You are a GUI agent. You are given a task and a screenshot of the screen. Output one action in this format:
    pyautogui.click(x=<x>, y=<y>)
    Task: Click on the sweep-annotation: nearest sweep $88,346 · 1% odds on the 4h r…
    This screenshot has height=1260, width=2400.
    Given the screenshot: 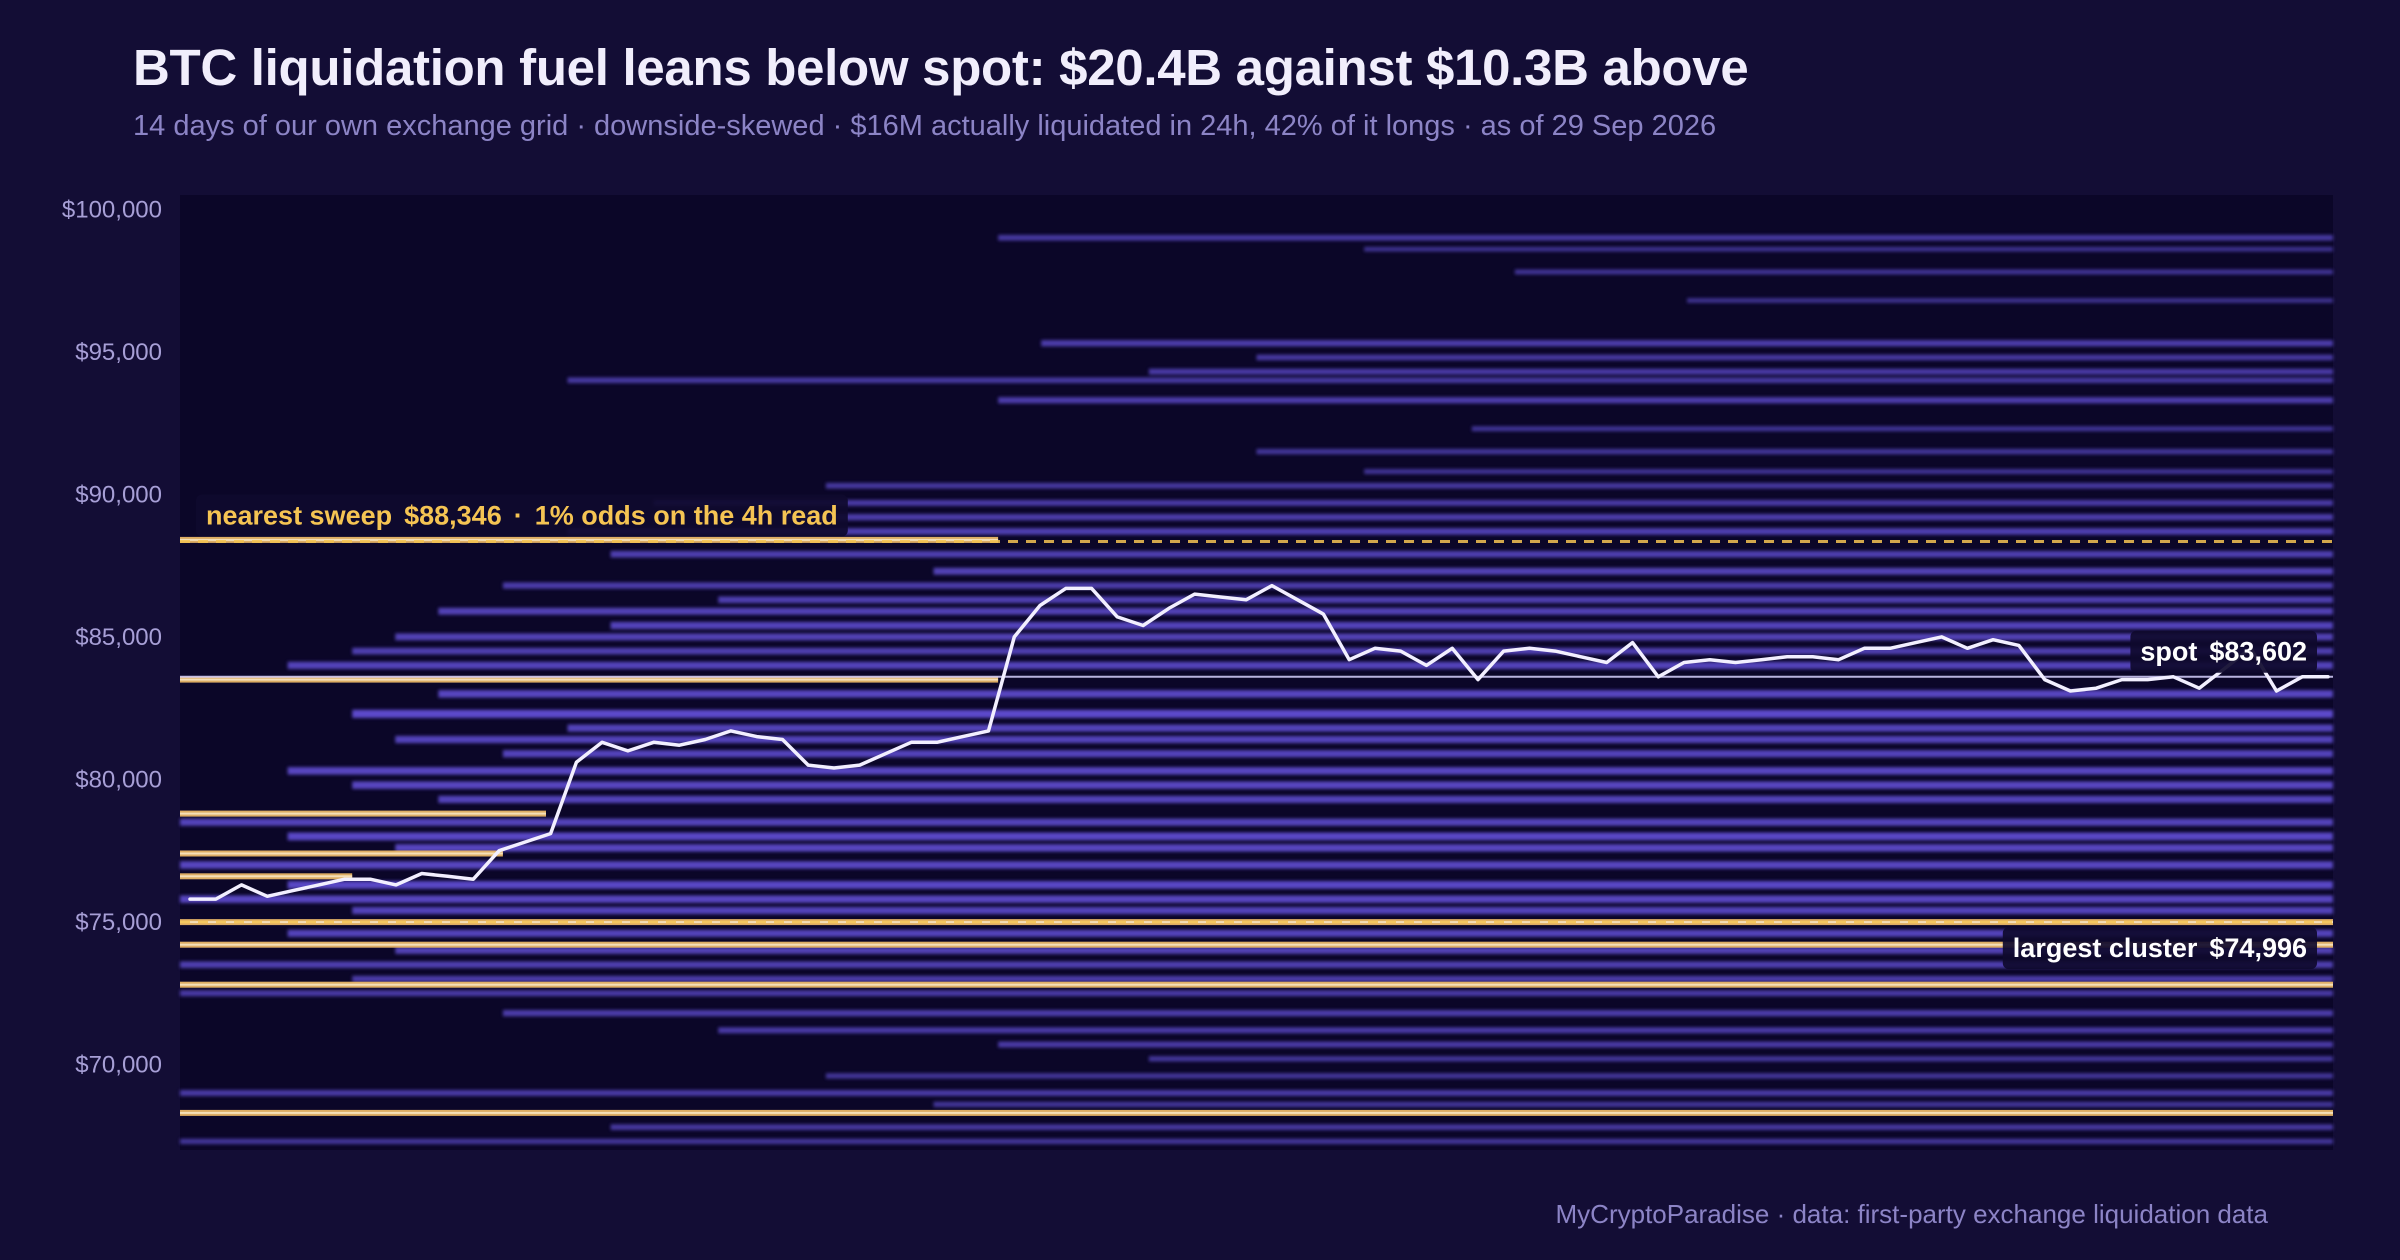 What is the action you would take?
    pyautogui.click(x=522, y=515)
    